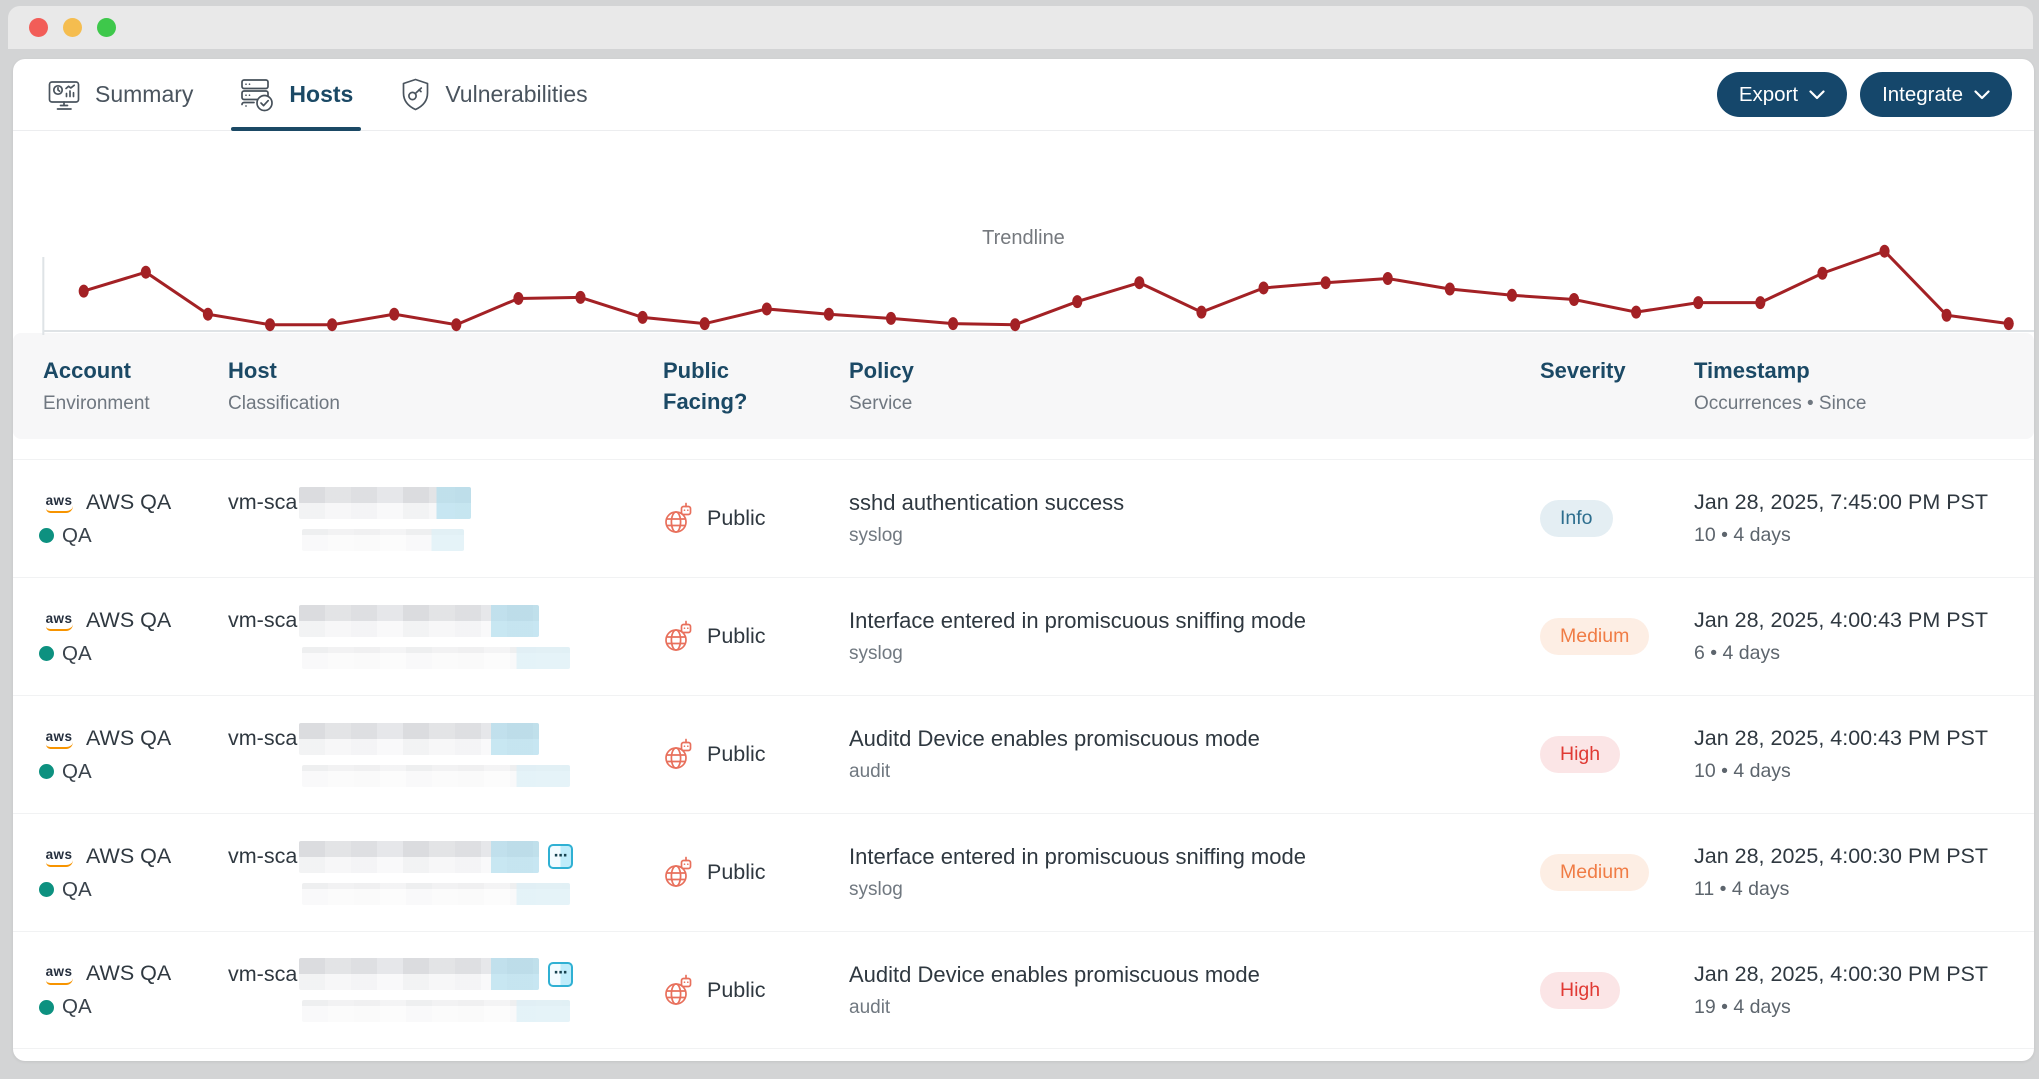 Image resolution: width=2039 pixels, height=1079 pixels. What do you see at coordinates (1849, 872) in the screenshot?
I see `timestamp-cell: Jan 28, 2025, 4:00:30 PM PST 11 • 4 days` at bounding box center [1849, 872].